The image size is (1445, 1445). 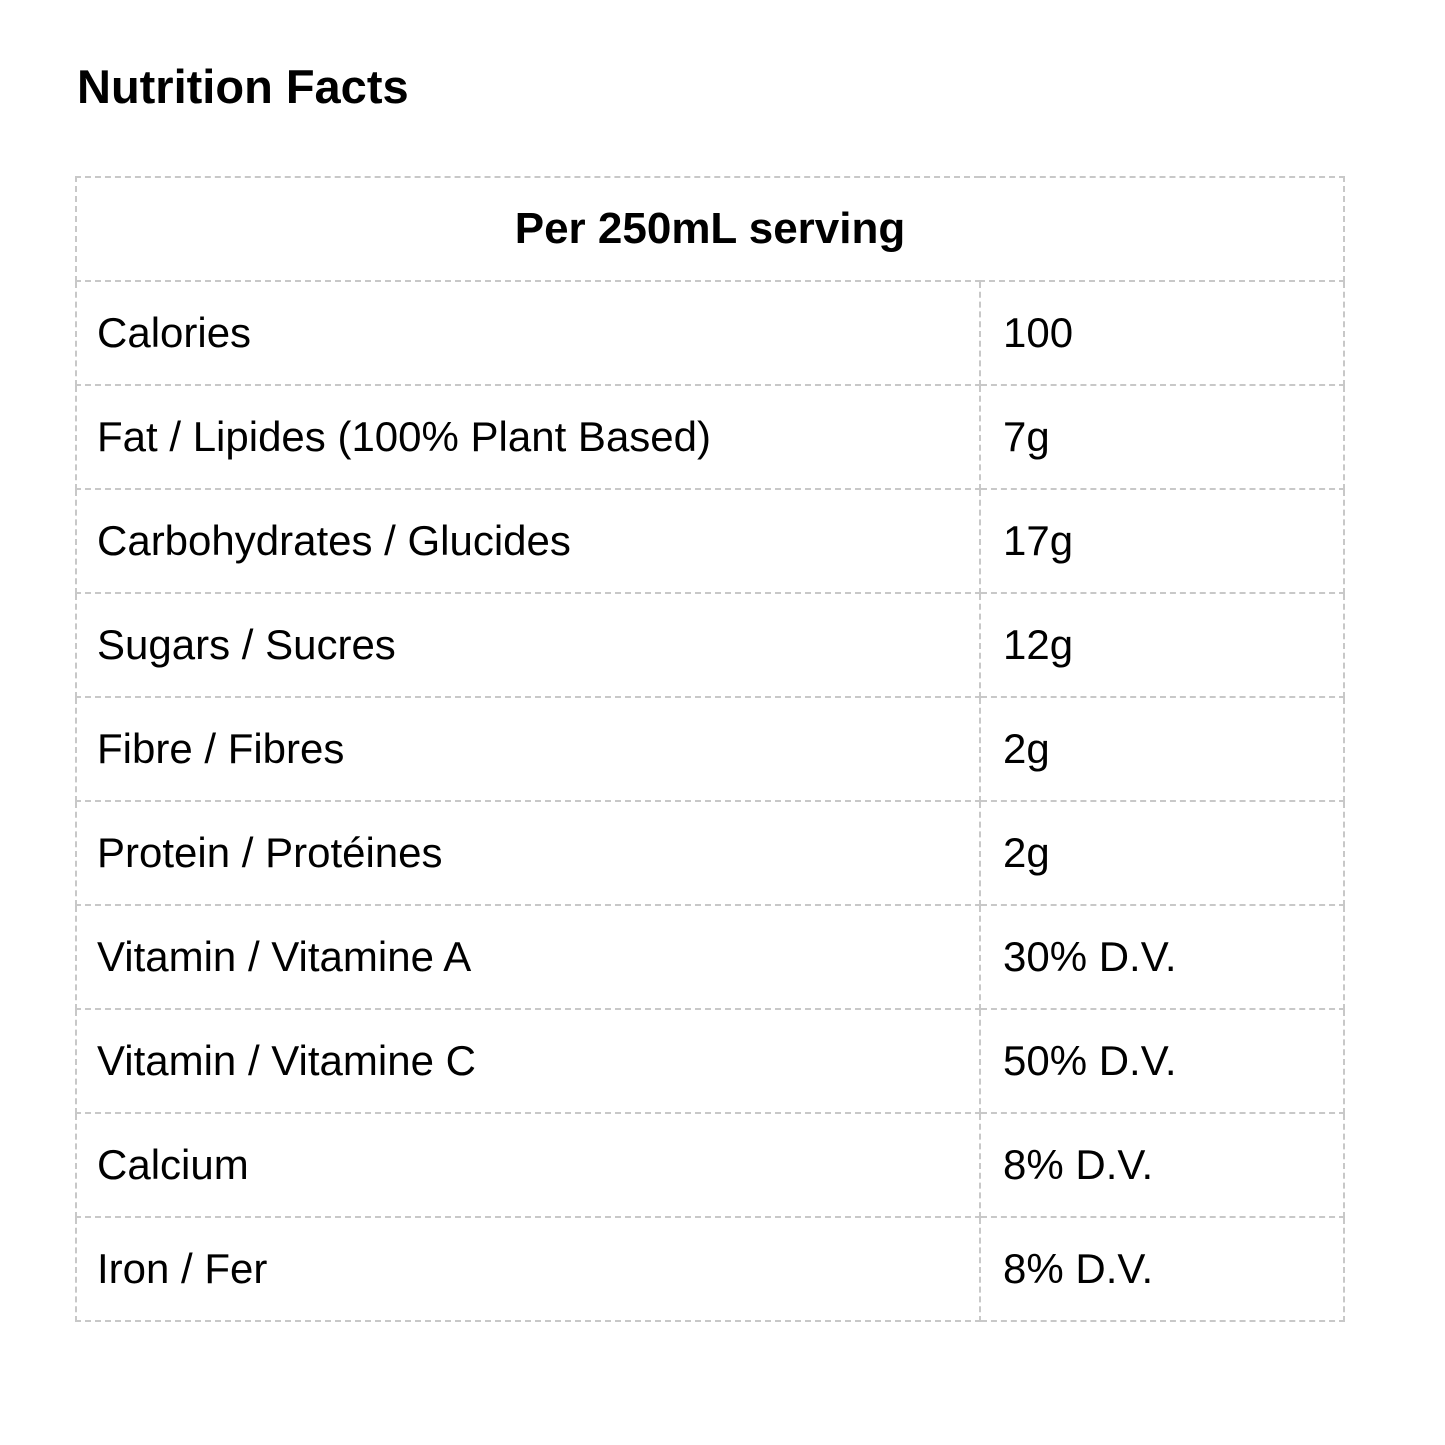 What do you see at coordinates (1162, 645) in the screenshot?
I see `row-value: 12g` at bounding box center [1162, 645].